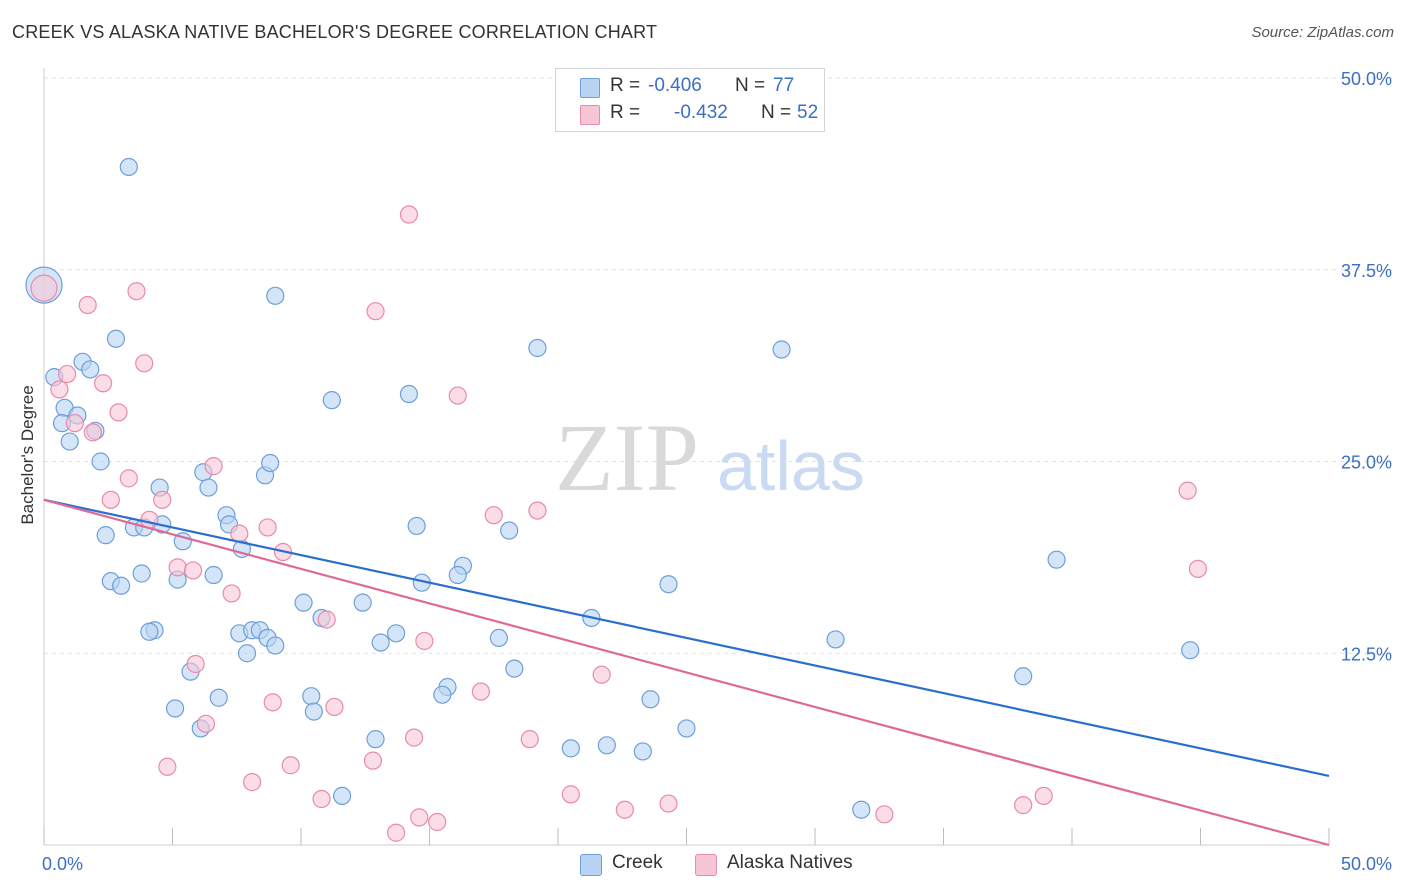 This screenshot has height=892, width=1406. I want to click on creek-r-value: -0.406, so click(675, 85).